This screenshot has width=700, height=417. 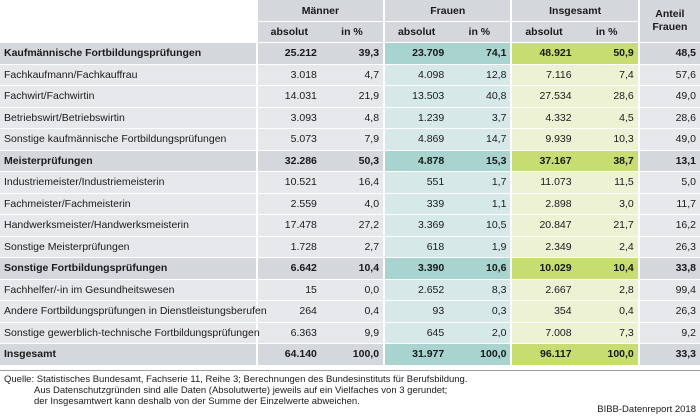 What do you see at coordinates (288, 268) in the screenshot?
I see `men-absolute-cell: 6.642` at bounding box center [288, 268].